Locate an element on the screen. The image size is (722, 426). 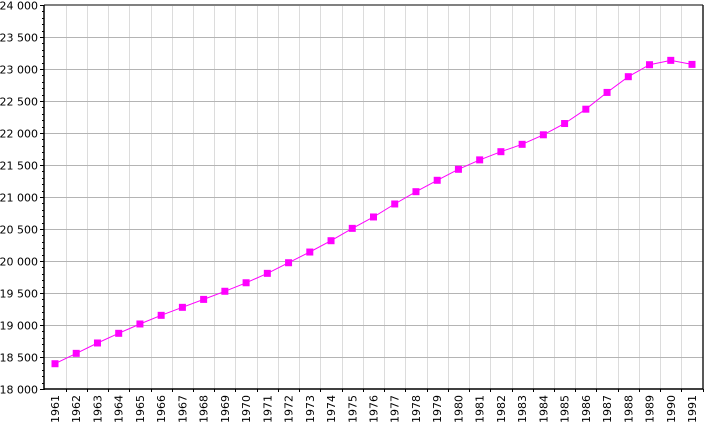
y-tick-label: 20 500 is located at coordinates (19, 230).